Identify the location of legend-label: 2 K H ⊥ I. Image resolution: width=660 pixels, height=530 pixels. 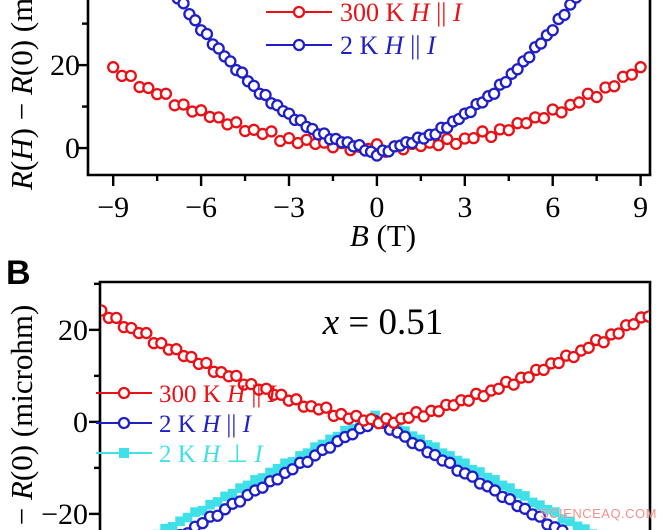
(211, 454).